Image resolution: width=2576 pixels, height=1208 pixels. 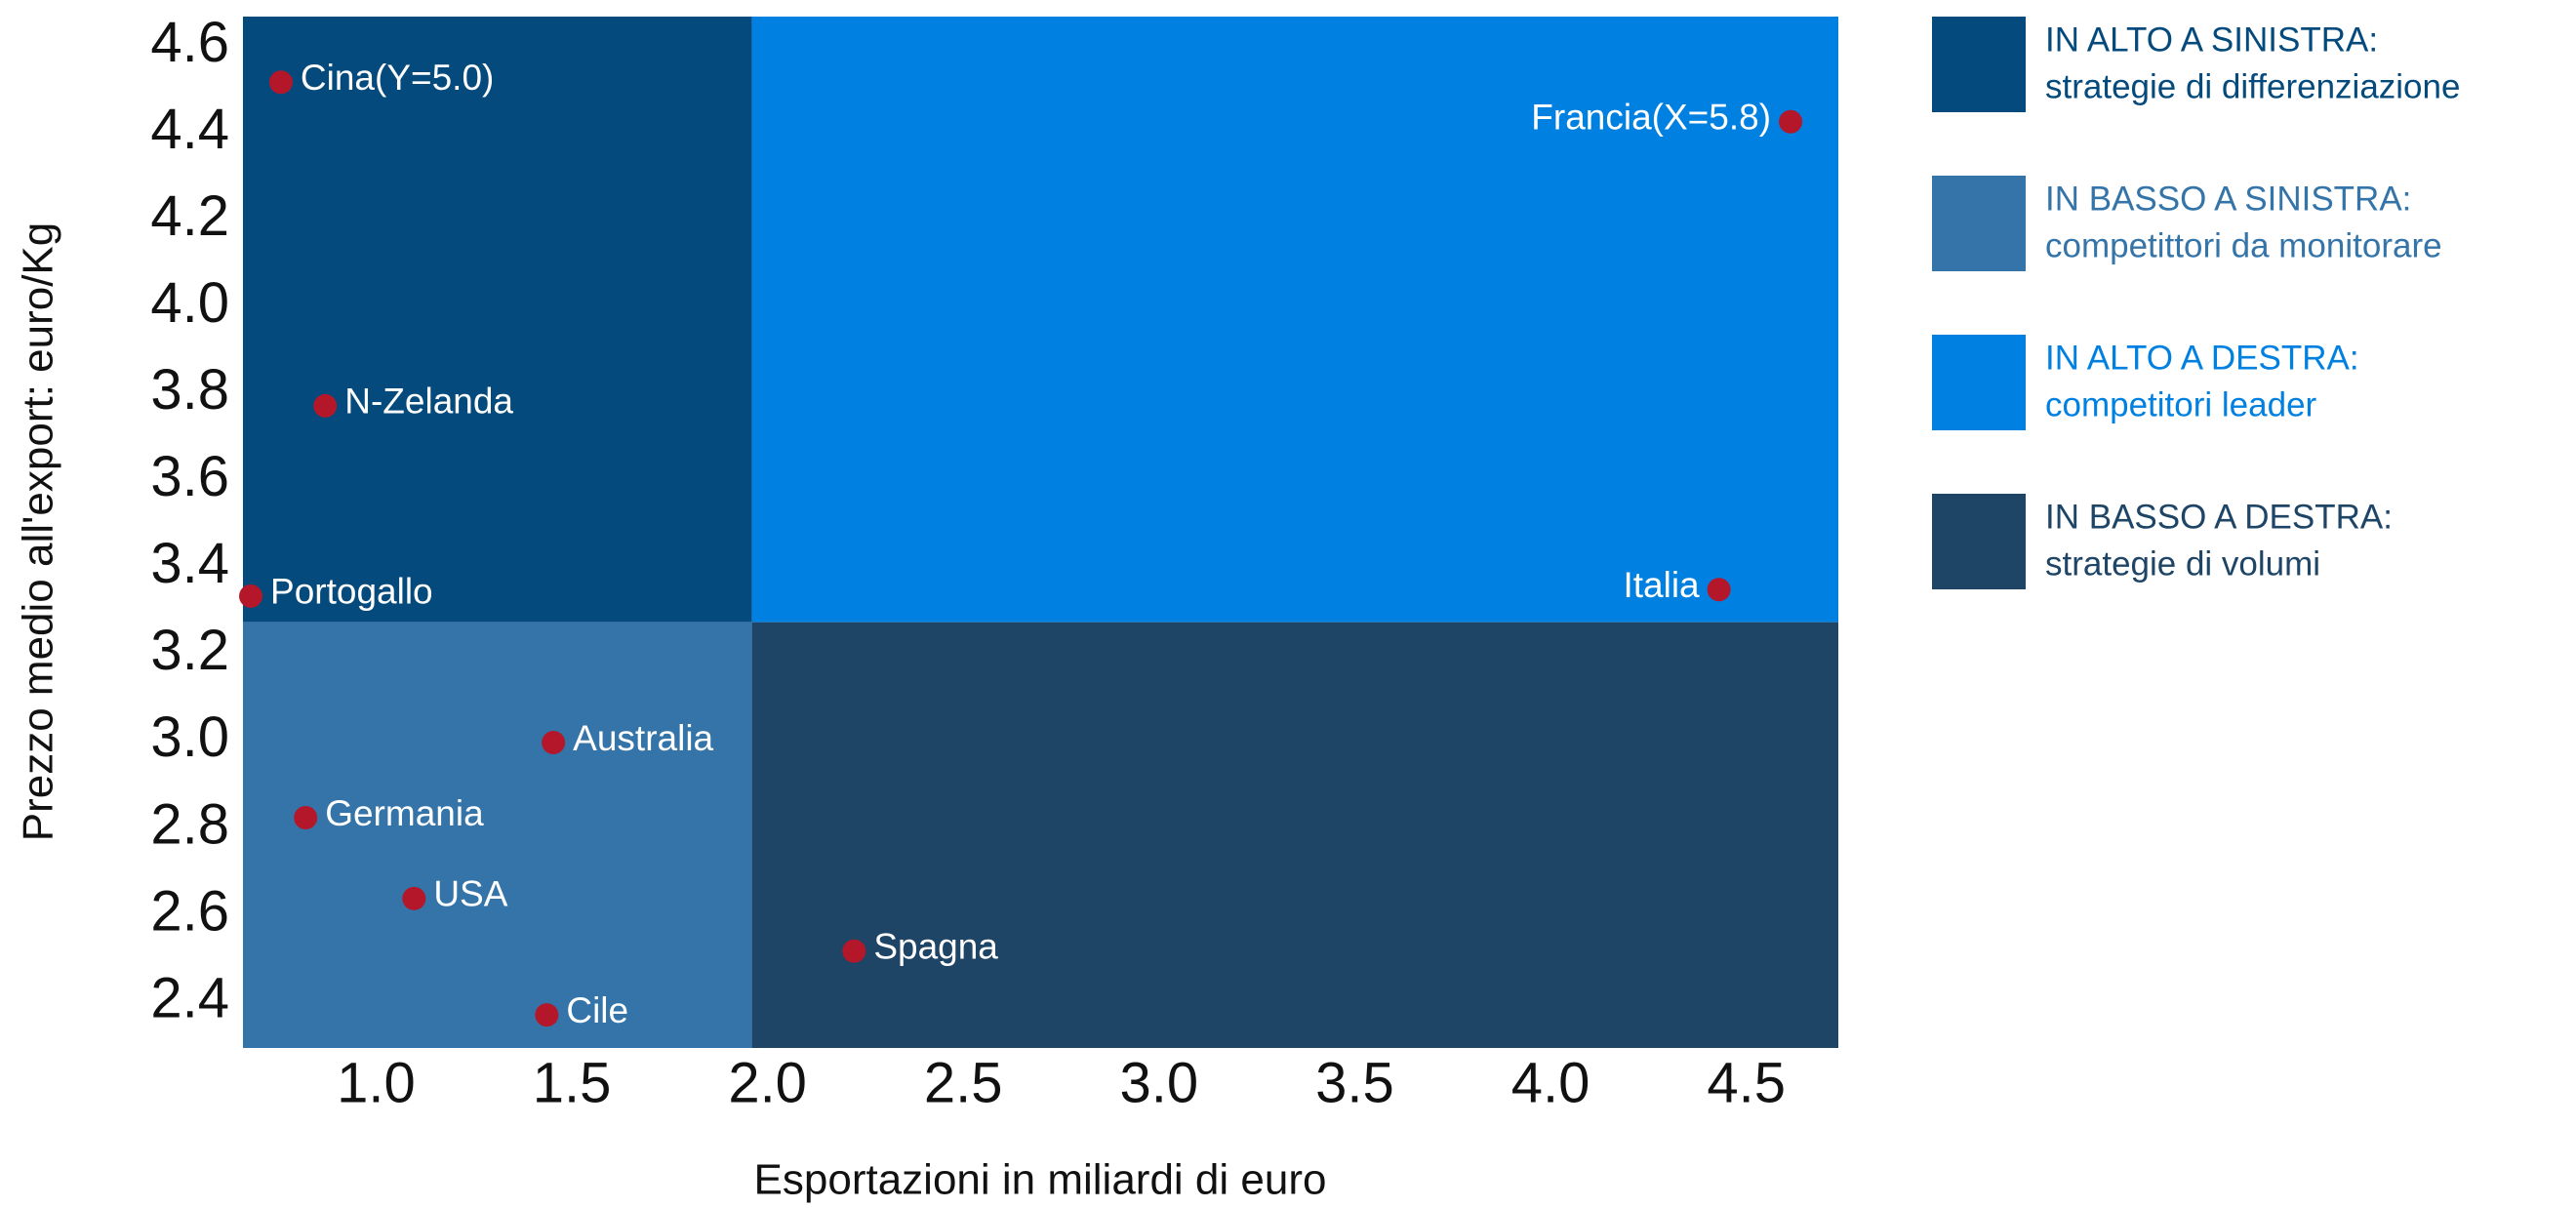 What do you see at coordinates (2181, 404) in the screenshot?
I see `legend-description: competitori leader` at bounding box center [2181, 404].